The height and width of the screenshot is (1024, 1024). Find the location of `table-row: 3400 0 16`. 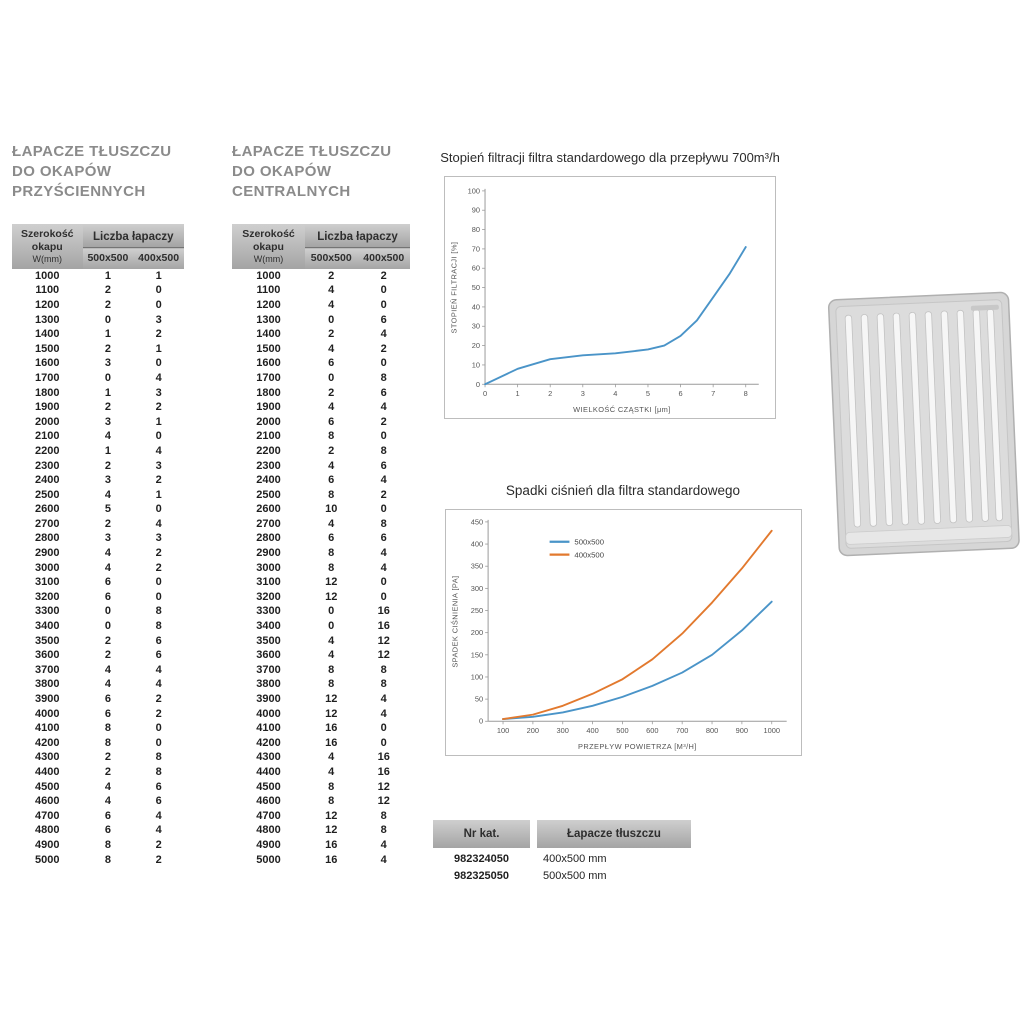

table-row: 3400 0 16 is located at coordinates (321, 626).